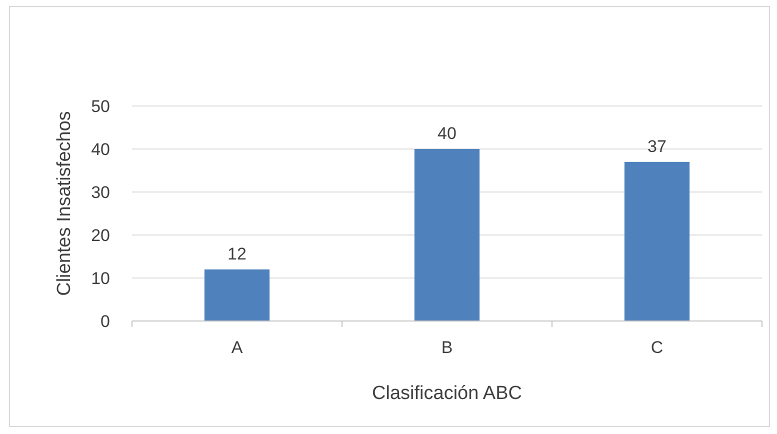 This screenshot has height=434, width=777. I want to click on y-tick-label: 10, so click(100, 278).